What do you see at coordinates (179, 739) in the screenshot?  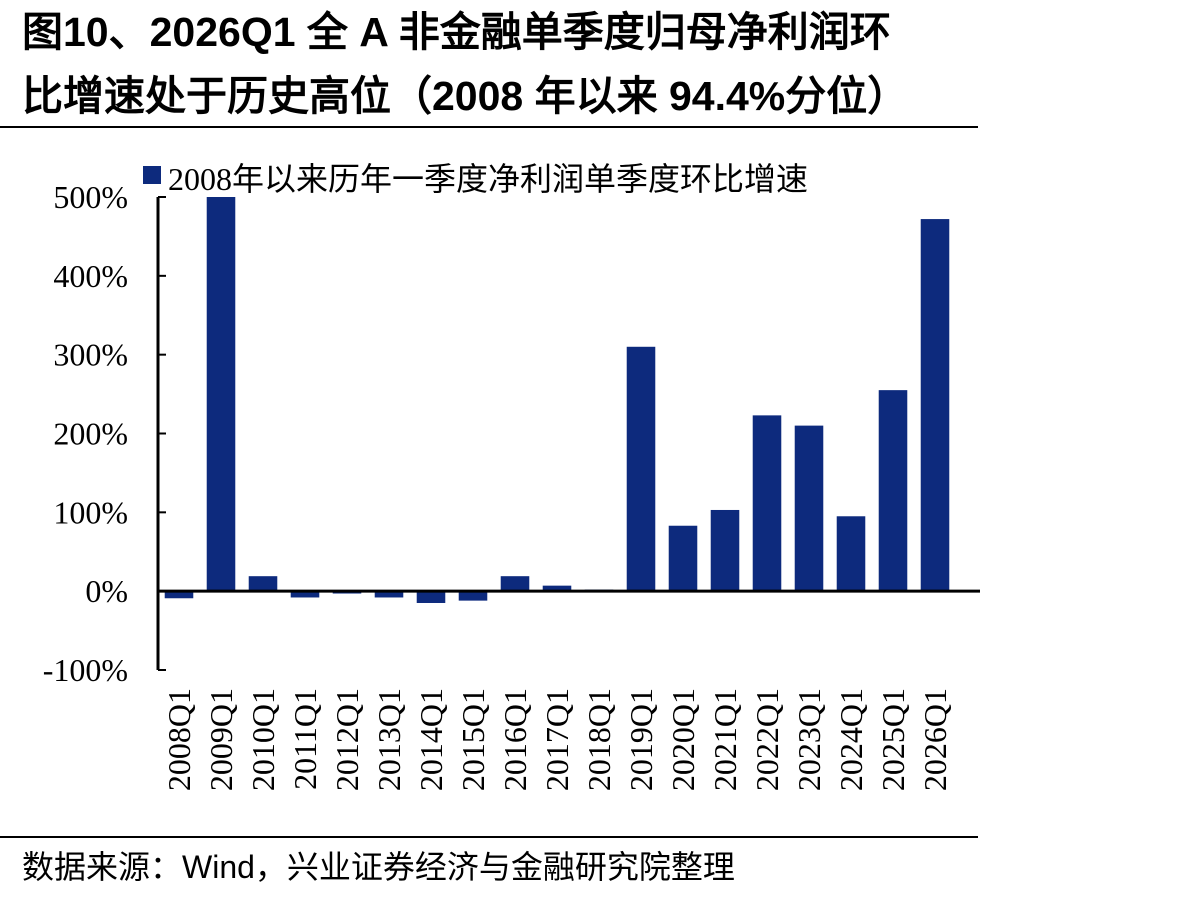 I see `x-tick-label: 2008Q1` at bounding box center [179, 739].